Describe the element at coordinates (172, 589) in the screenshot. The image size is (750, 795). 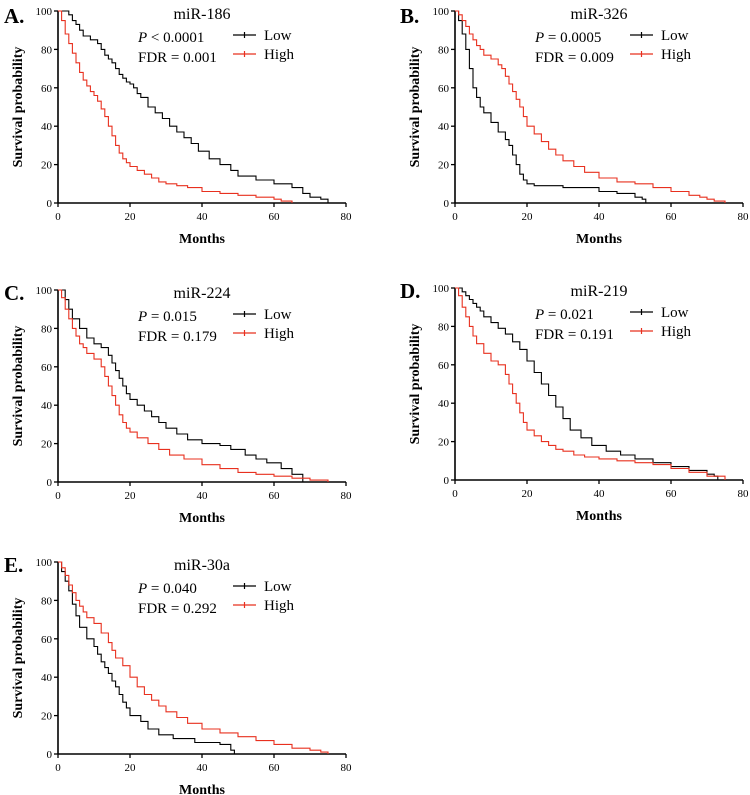
I see `p-value: = 0.040` at that location.